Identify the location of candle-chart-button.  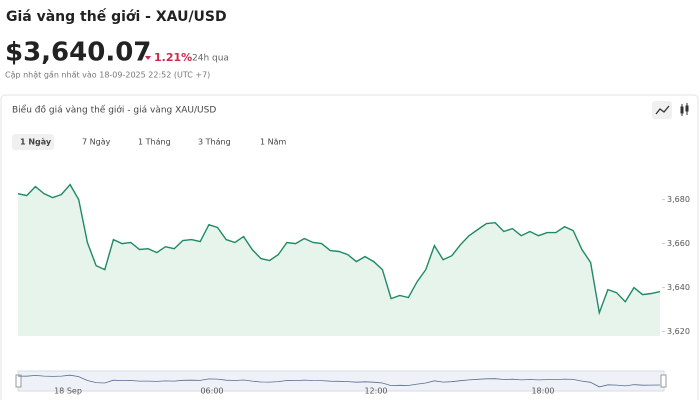
(684, 109).